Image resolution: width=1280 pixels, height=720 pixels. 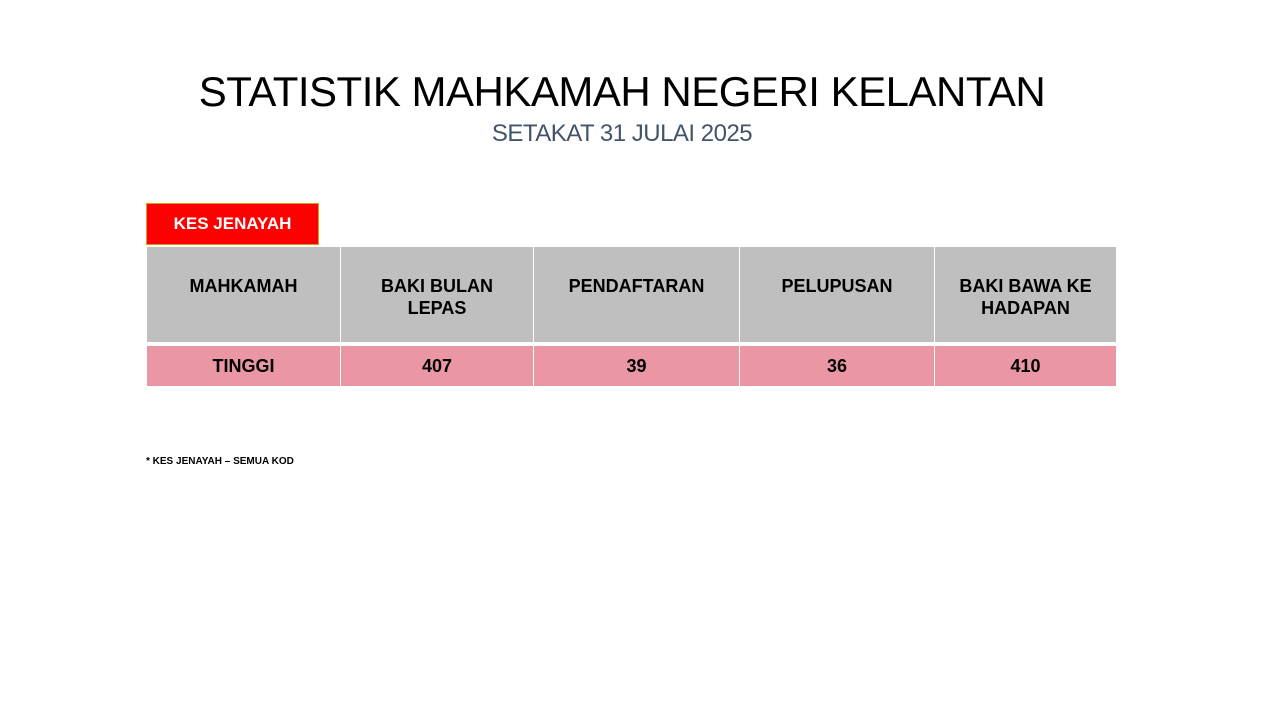 What do you see at coordinates (622, 91) in the screenshot?
I see `title: STATISTIK MAHKAMAH NEGERI KELANTAN` at bounding box center [622, 91].